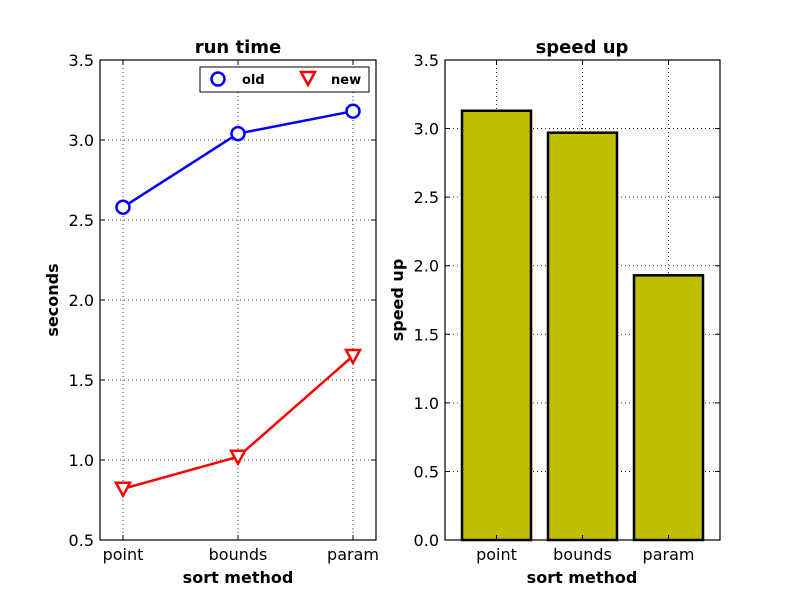  What do you see at coordinates (346, 80) in the screenshot?
I see `legend-new-label: new` at bounding box center [346, 80].